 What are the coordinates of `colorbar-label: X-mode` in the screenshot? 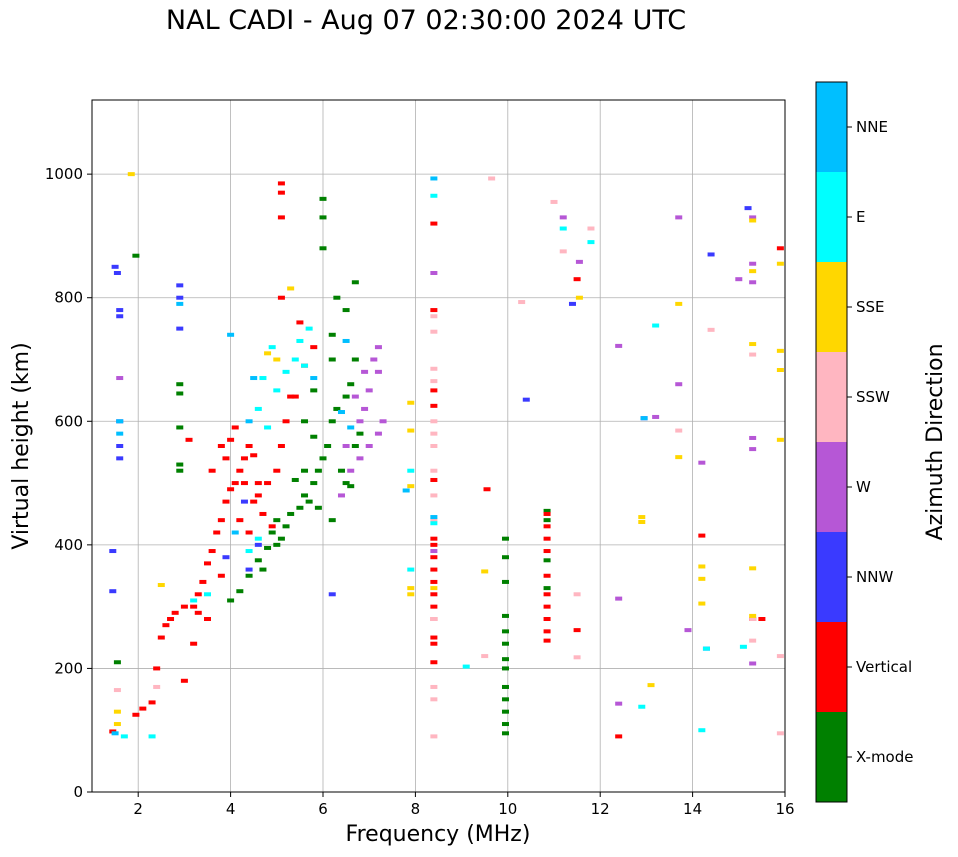 It's located at (884, 757).